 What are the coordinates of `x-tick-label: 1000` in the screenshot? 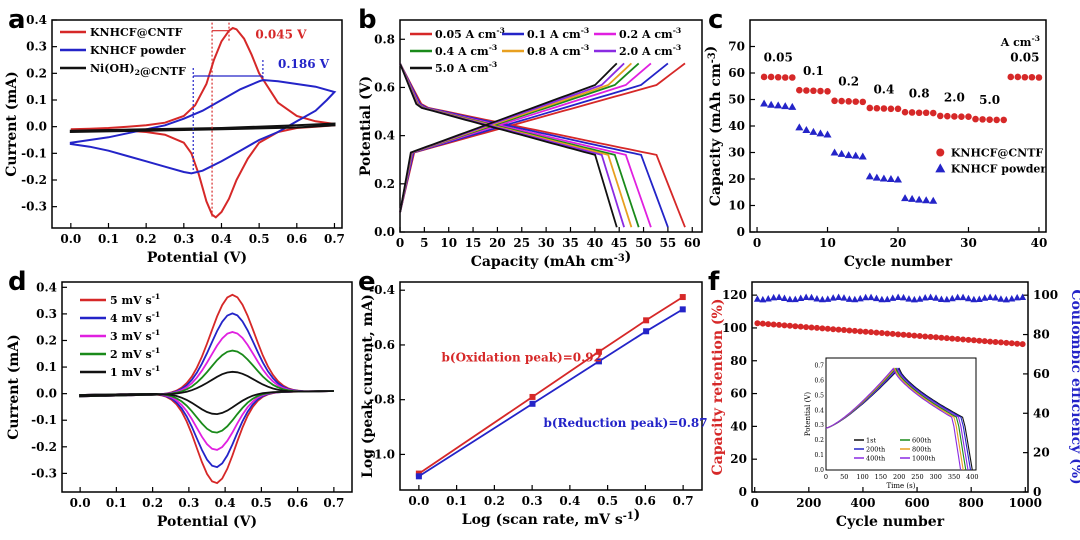 It's located at (1025, 503).